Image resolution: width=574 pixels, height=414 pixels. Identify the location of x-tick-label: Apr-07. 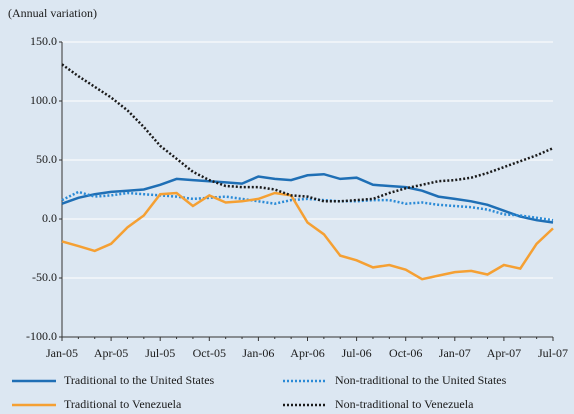
(504, 353).